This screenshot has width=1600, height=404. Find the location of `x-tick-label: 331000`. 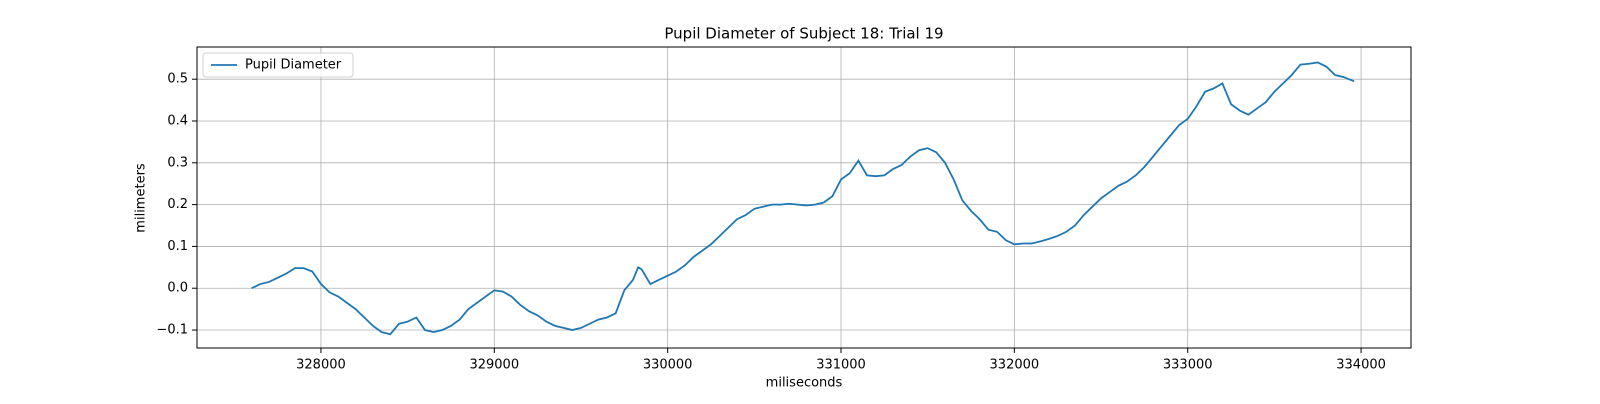

x-tick-label: 331000 is located at coordinates (841, 365).